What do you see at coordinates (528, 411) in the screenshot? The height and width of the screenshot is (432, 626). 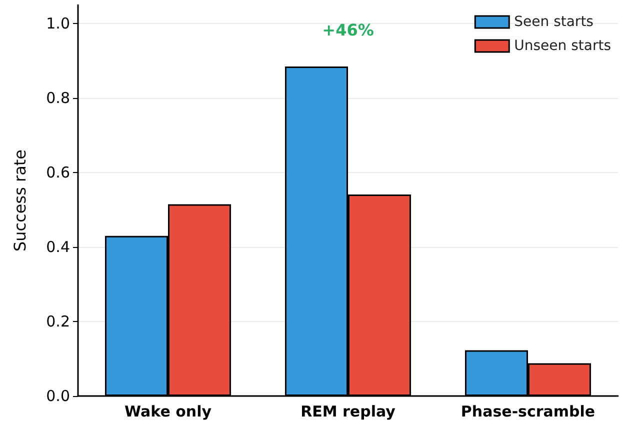 I see `x-tick-label: Phase-scramble` at bounding box center [528, 411].